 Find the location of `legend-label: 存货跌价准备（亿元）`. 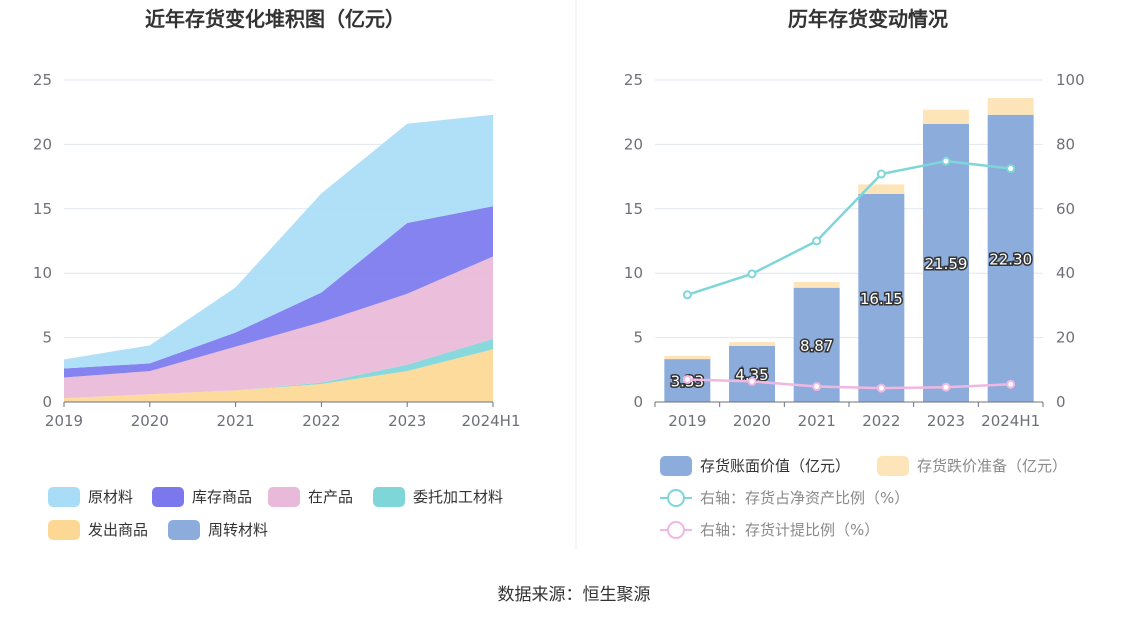

legend-label: 存货跌价准备（亿元） is located at coordinates (992, 466).